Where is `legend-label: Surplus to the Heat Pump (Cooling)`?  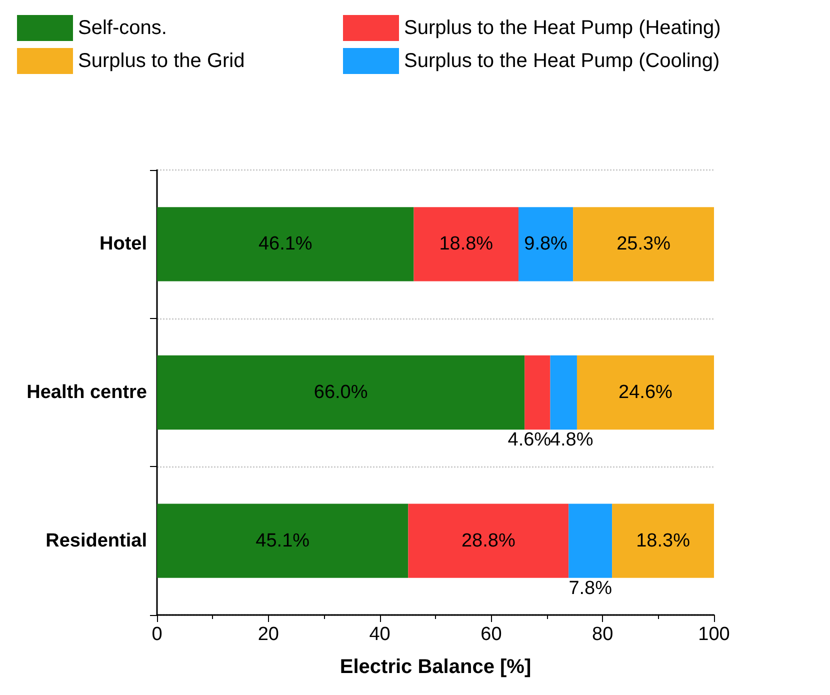
legend-label: Surplus to the Heat Pump (Cooling) is located at coordinates (562, 61).